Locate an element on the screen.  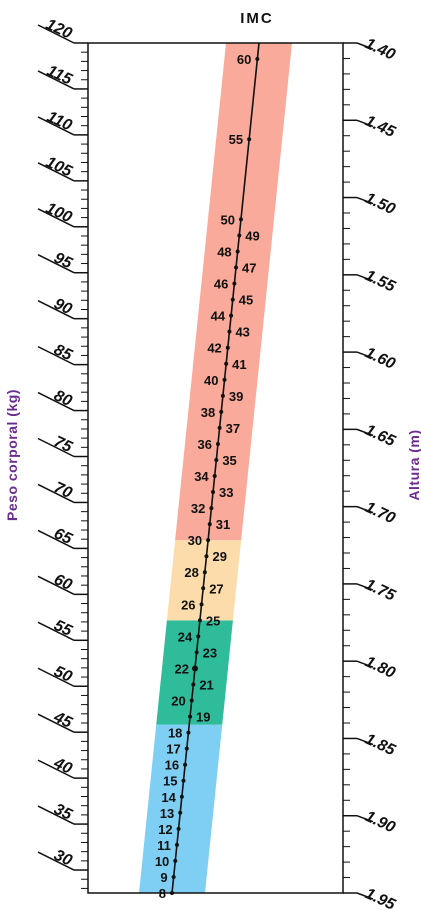
height-tick-label: 1.55 is located at coordinates (380, 281).